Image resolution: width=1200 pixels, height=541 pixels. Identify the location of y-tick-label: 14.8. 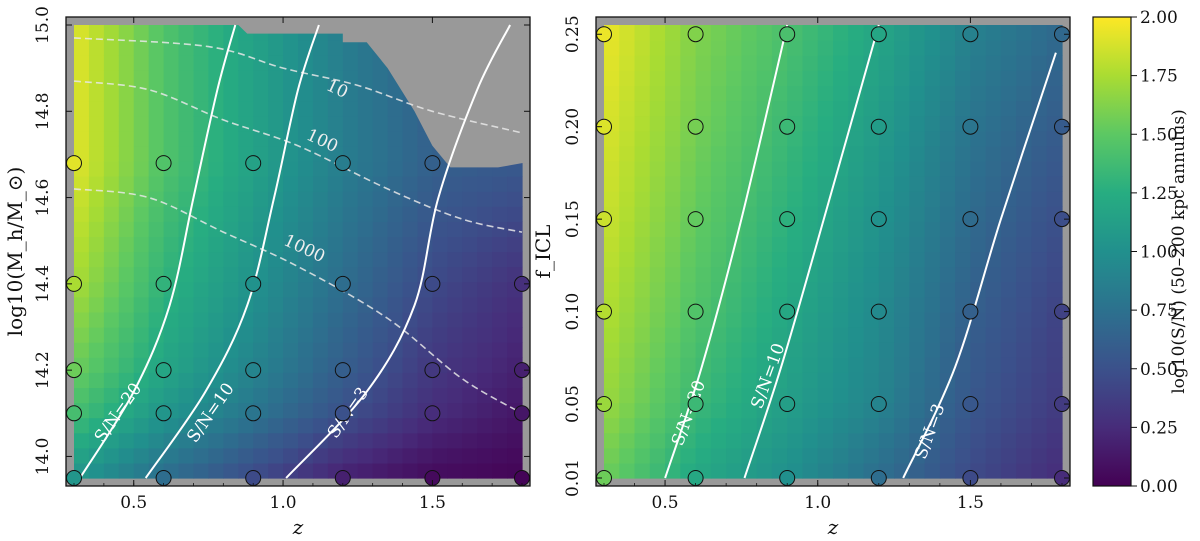
(43, 111).